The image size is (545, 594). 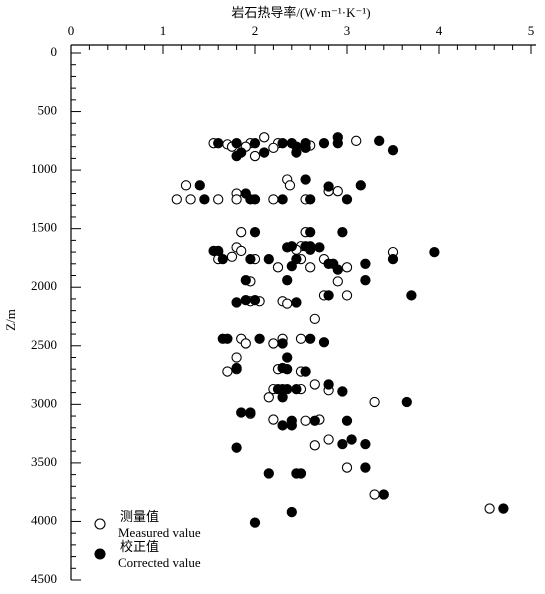 I want to click on y-tick-label: 1500, so click(x=44, y=227).